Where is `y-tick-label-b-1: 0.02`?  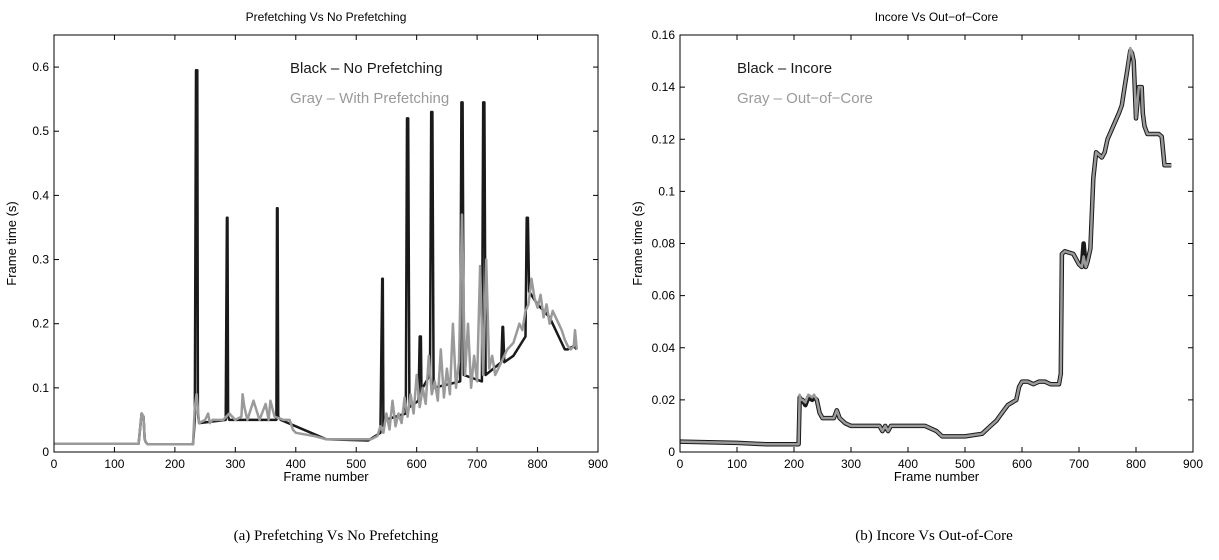 y-tick-label-b-1: 0.02 is located at coordinates (664, 400).